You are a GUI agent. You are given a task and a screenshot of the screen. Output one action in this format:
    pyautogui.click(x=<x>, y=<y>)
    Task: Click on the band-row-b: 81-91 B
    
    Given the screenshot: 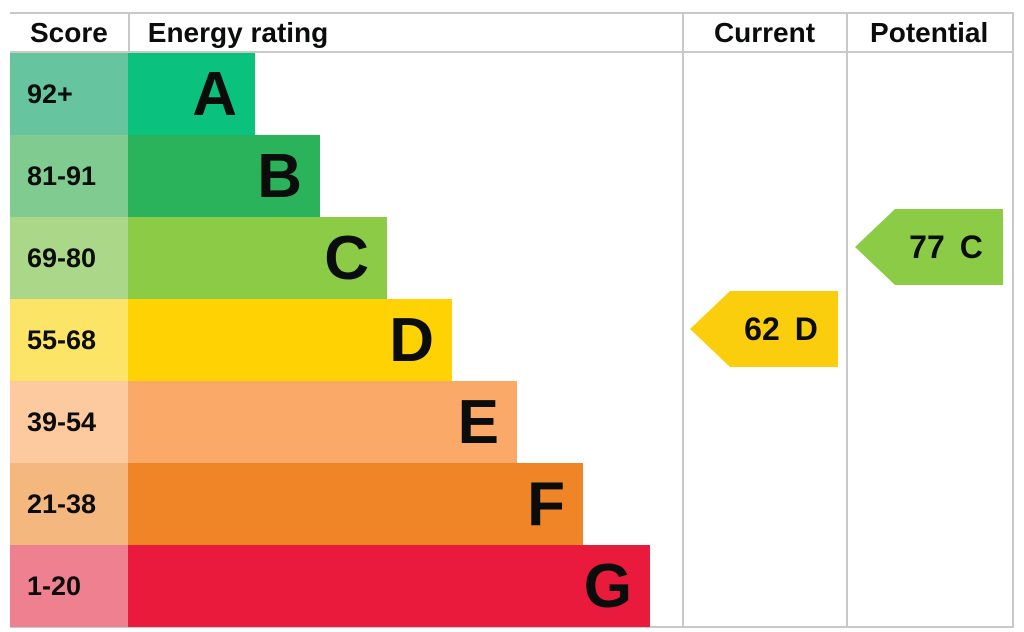 What is the action you would take?
    pyautogui.click(x=330, y=176)
    